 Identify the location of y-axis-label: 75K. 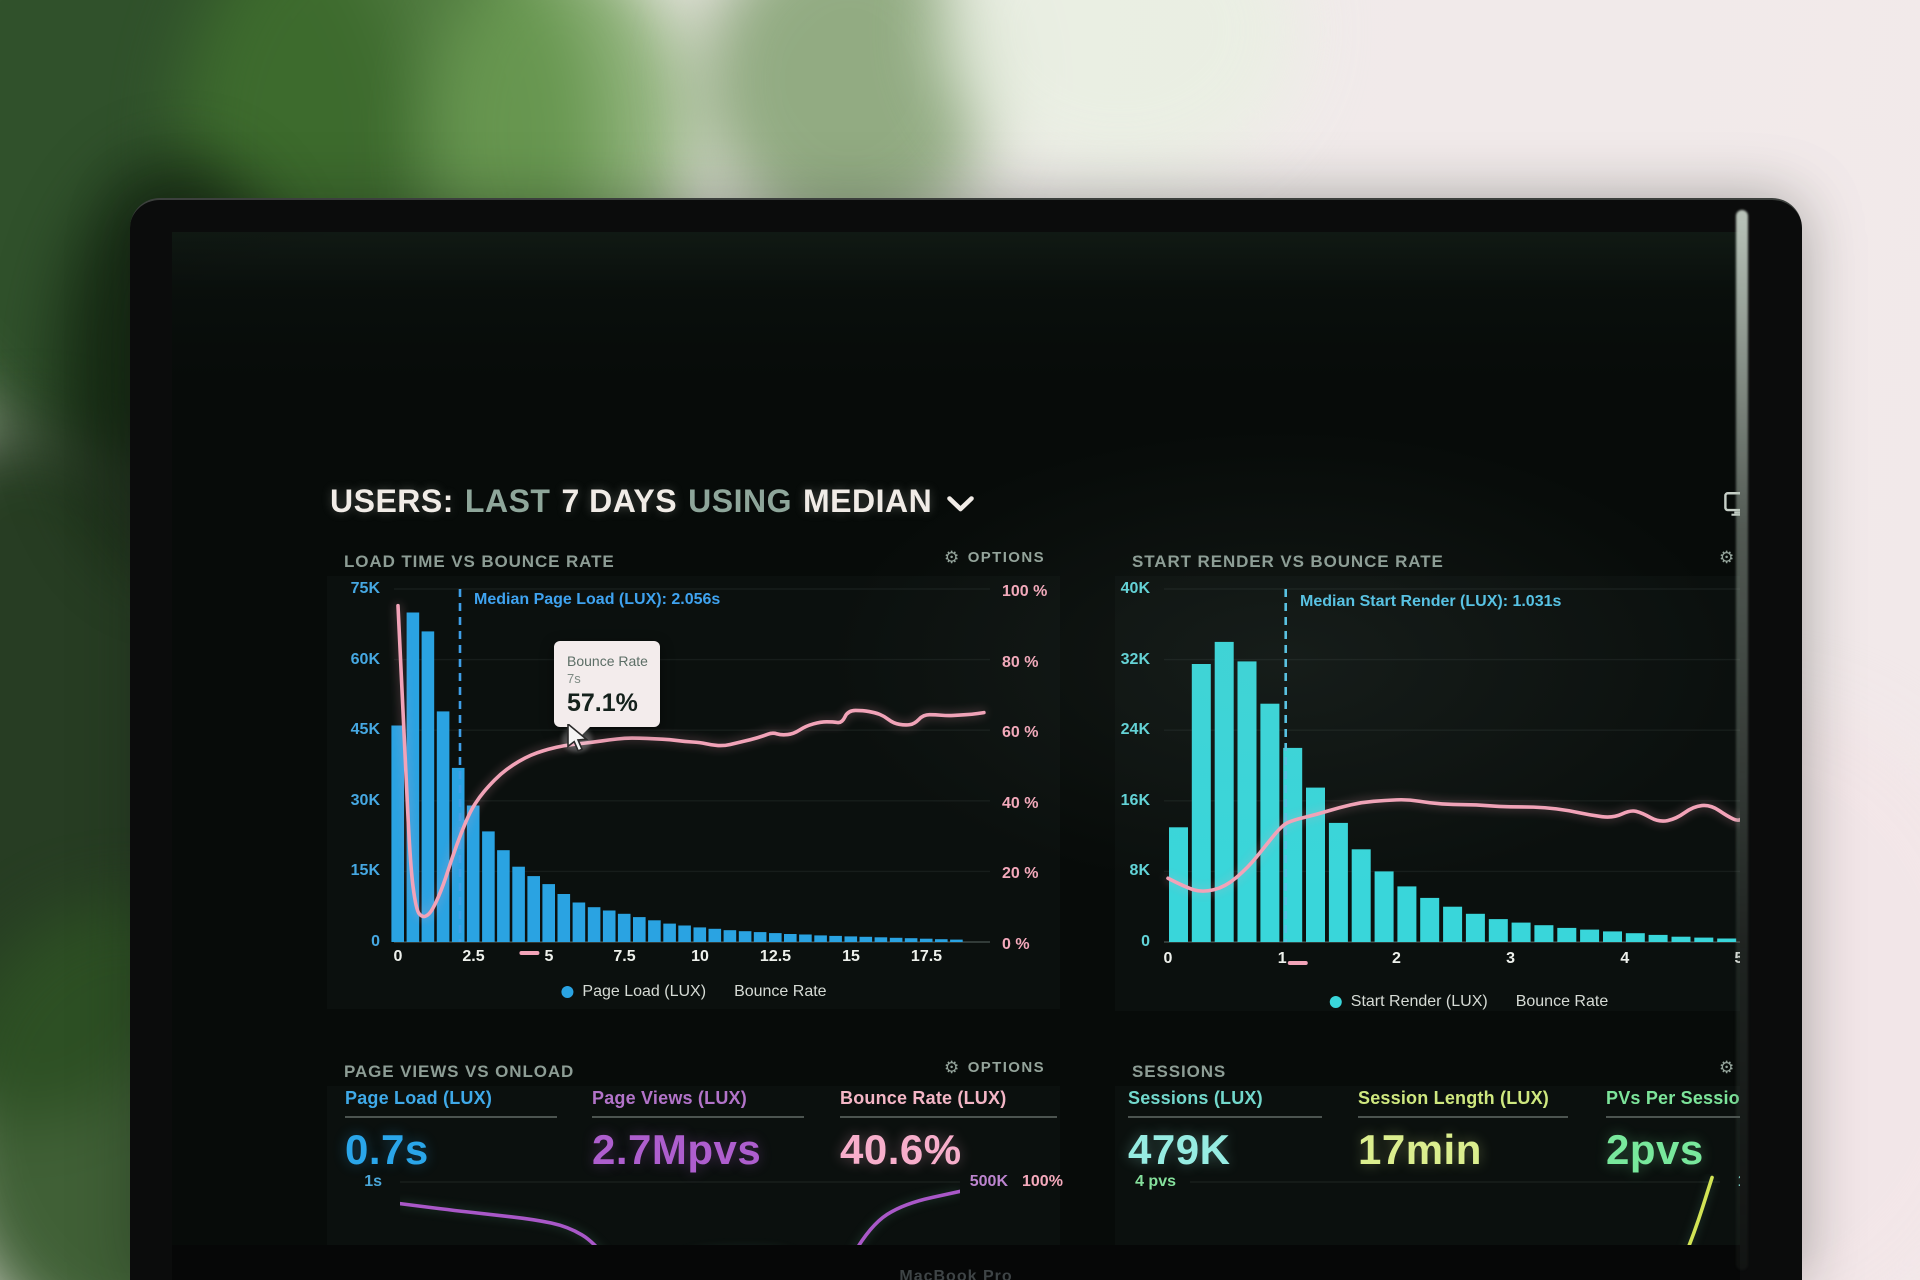
(365, 588).